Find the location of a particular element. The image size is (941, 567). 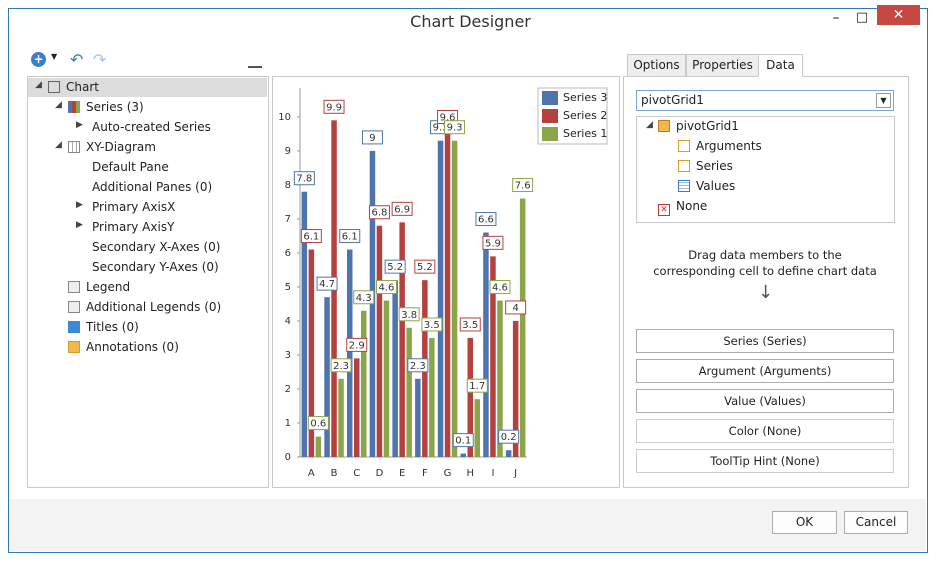

binding-cell: Series (Series) is located at coordinates (765, 341).